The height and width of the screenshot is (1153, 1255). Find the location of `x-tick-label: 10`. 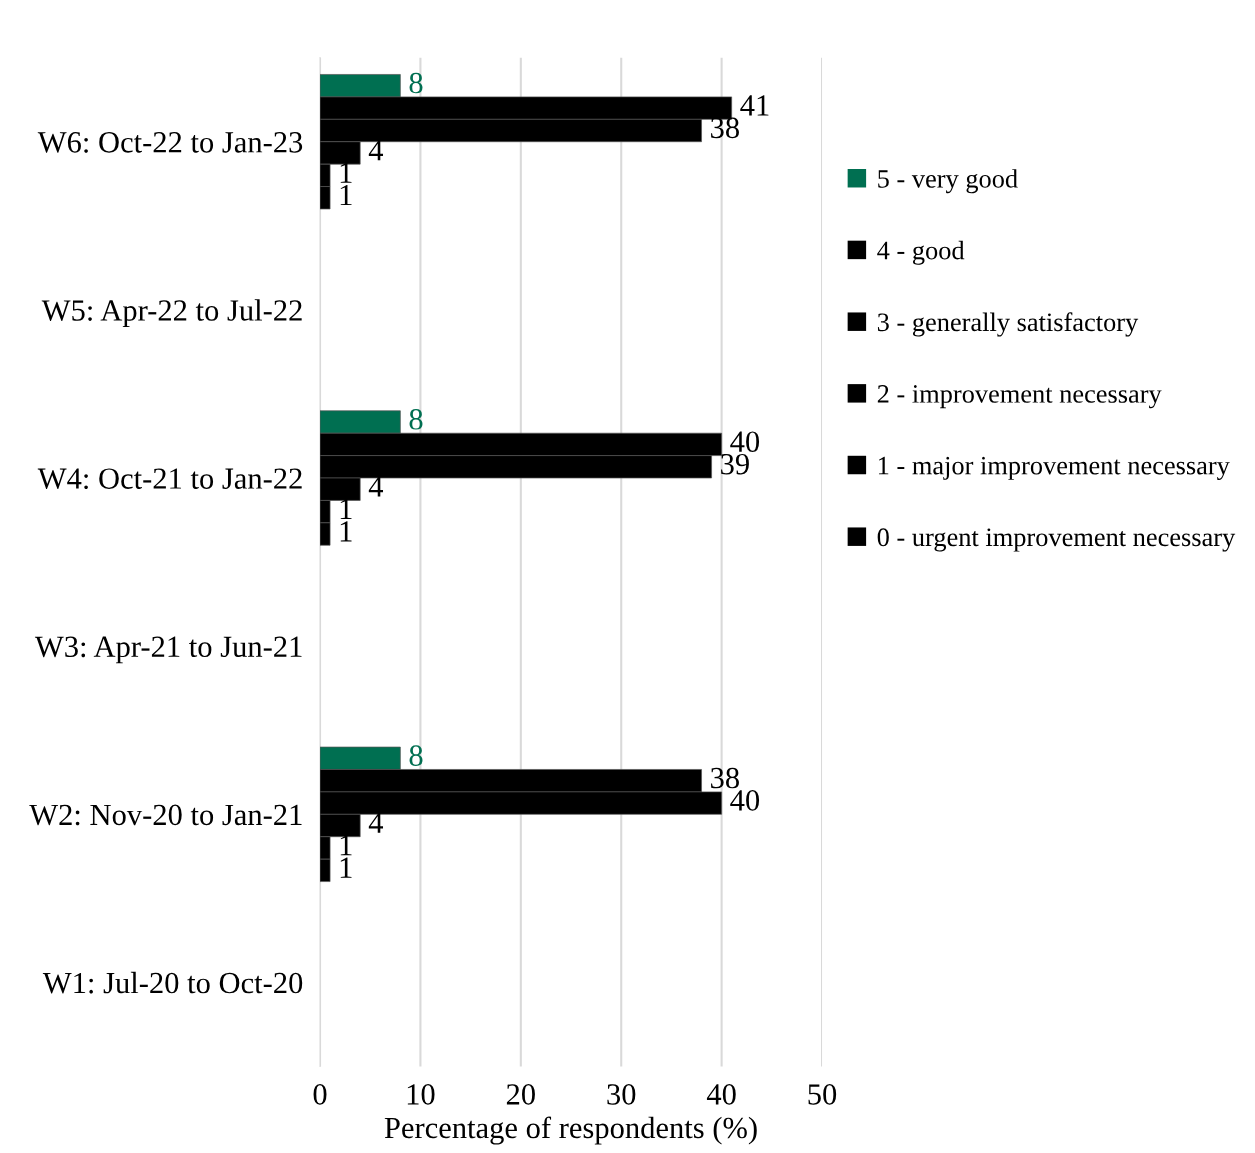

x-tick-label: 10 is located at coordinates (421, 1094).